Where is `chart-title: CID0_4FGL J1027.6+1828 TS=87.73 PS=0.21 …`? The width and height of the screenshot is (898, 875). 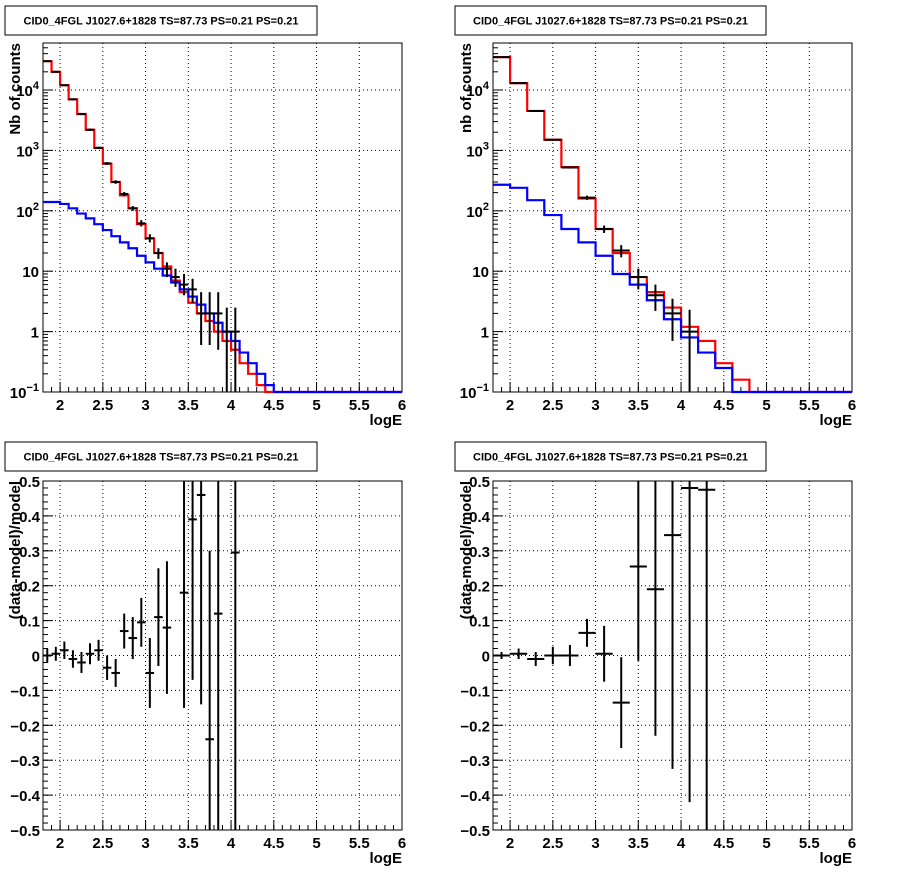
chart-title: CID0_4FGL J1027.6+1828 TS=87.73 PS=0.21 … is located at coordinates (610, 458).